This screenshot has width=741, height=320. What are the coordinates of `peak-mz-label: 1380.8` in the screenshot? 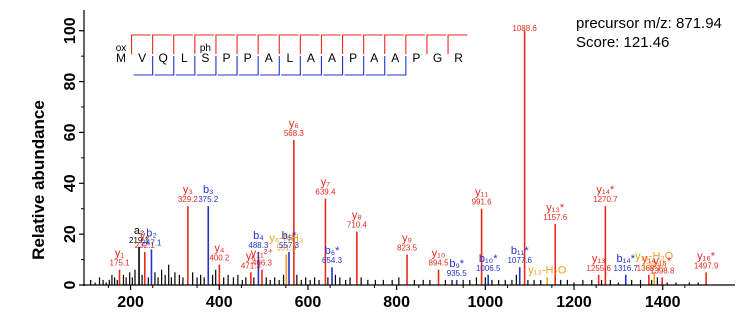 It's located at (654, 265).